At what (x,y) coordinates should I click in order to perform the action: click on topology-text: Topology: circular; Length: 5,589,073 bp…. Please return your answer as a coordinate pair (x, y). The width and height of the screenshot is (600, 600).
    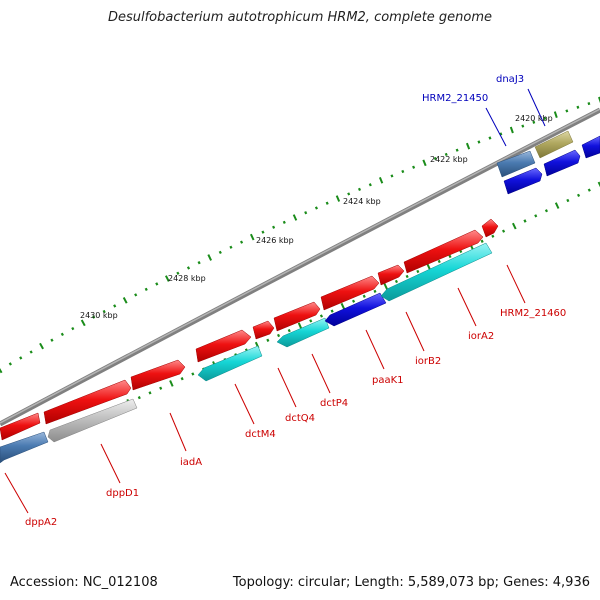
    Looking at the image, I should click on (411, 582).